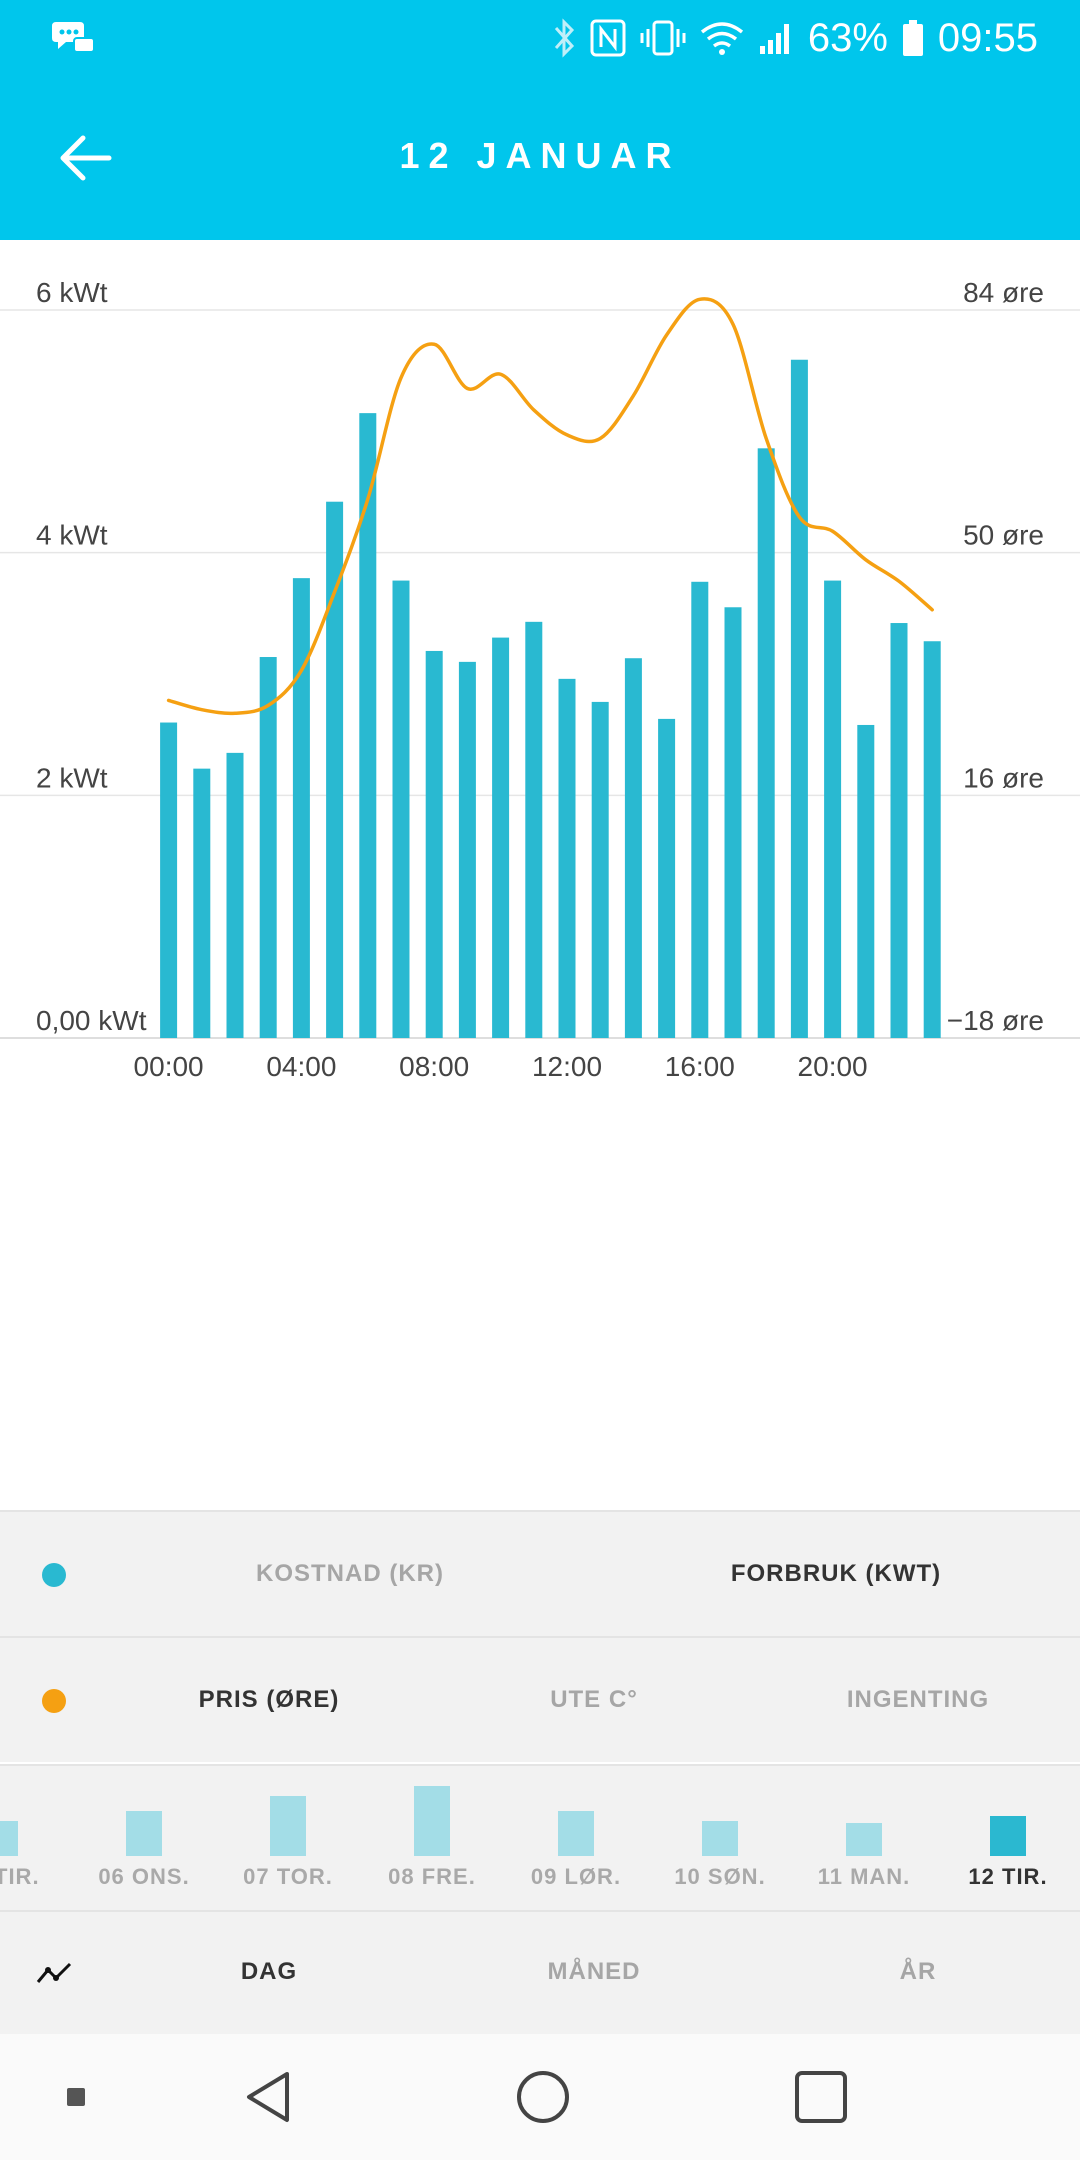 The width and height of the screenshot is (1080, 2160). I want to click on status-bar: 63% 09:55, so click(540, 38).